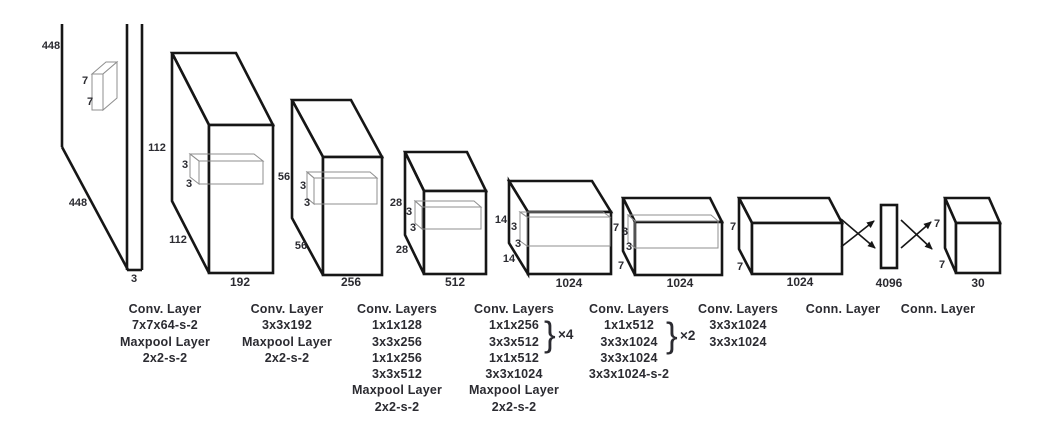  Describe the element at coordinates (672, 335) in the screenshot. I see `repeat-brace-x2: }` at that location.